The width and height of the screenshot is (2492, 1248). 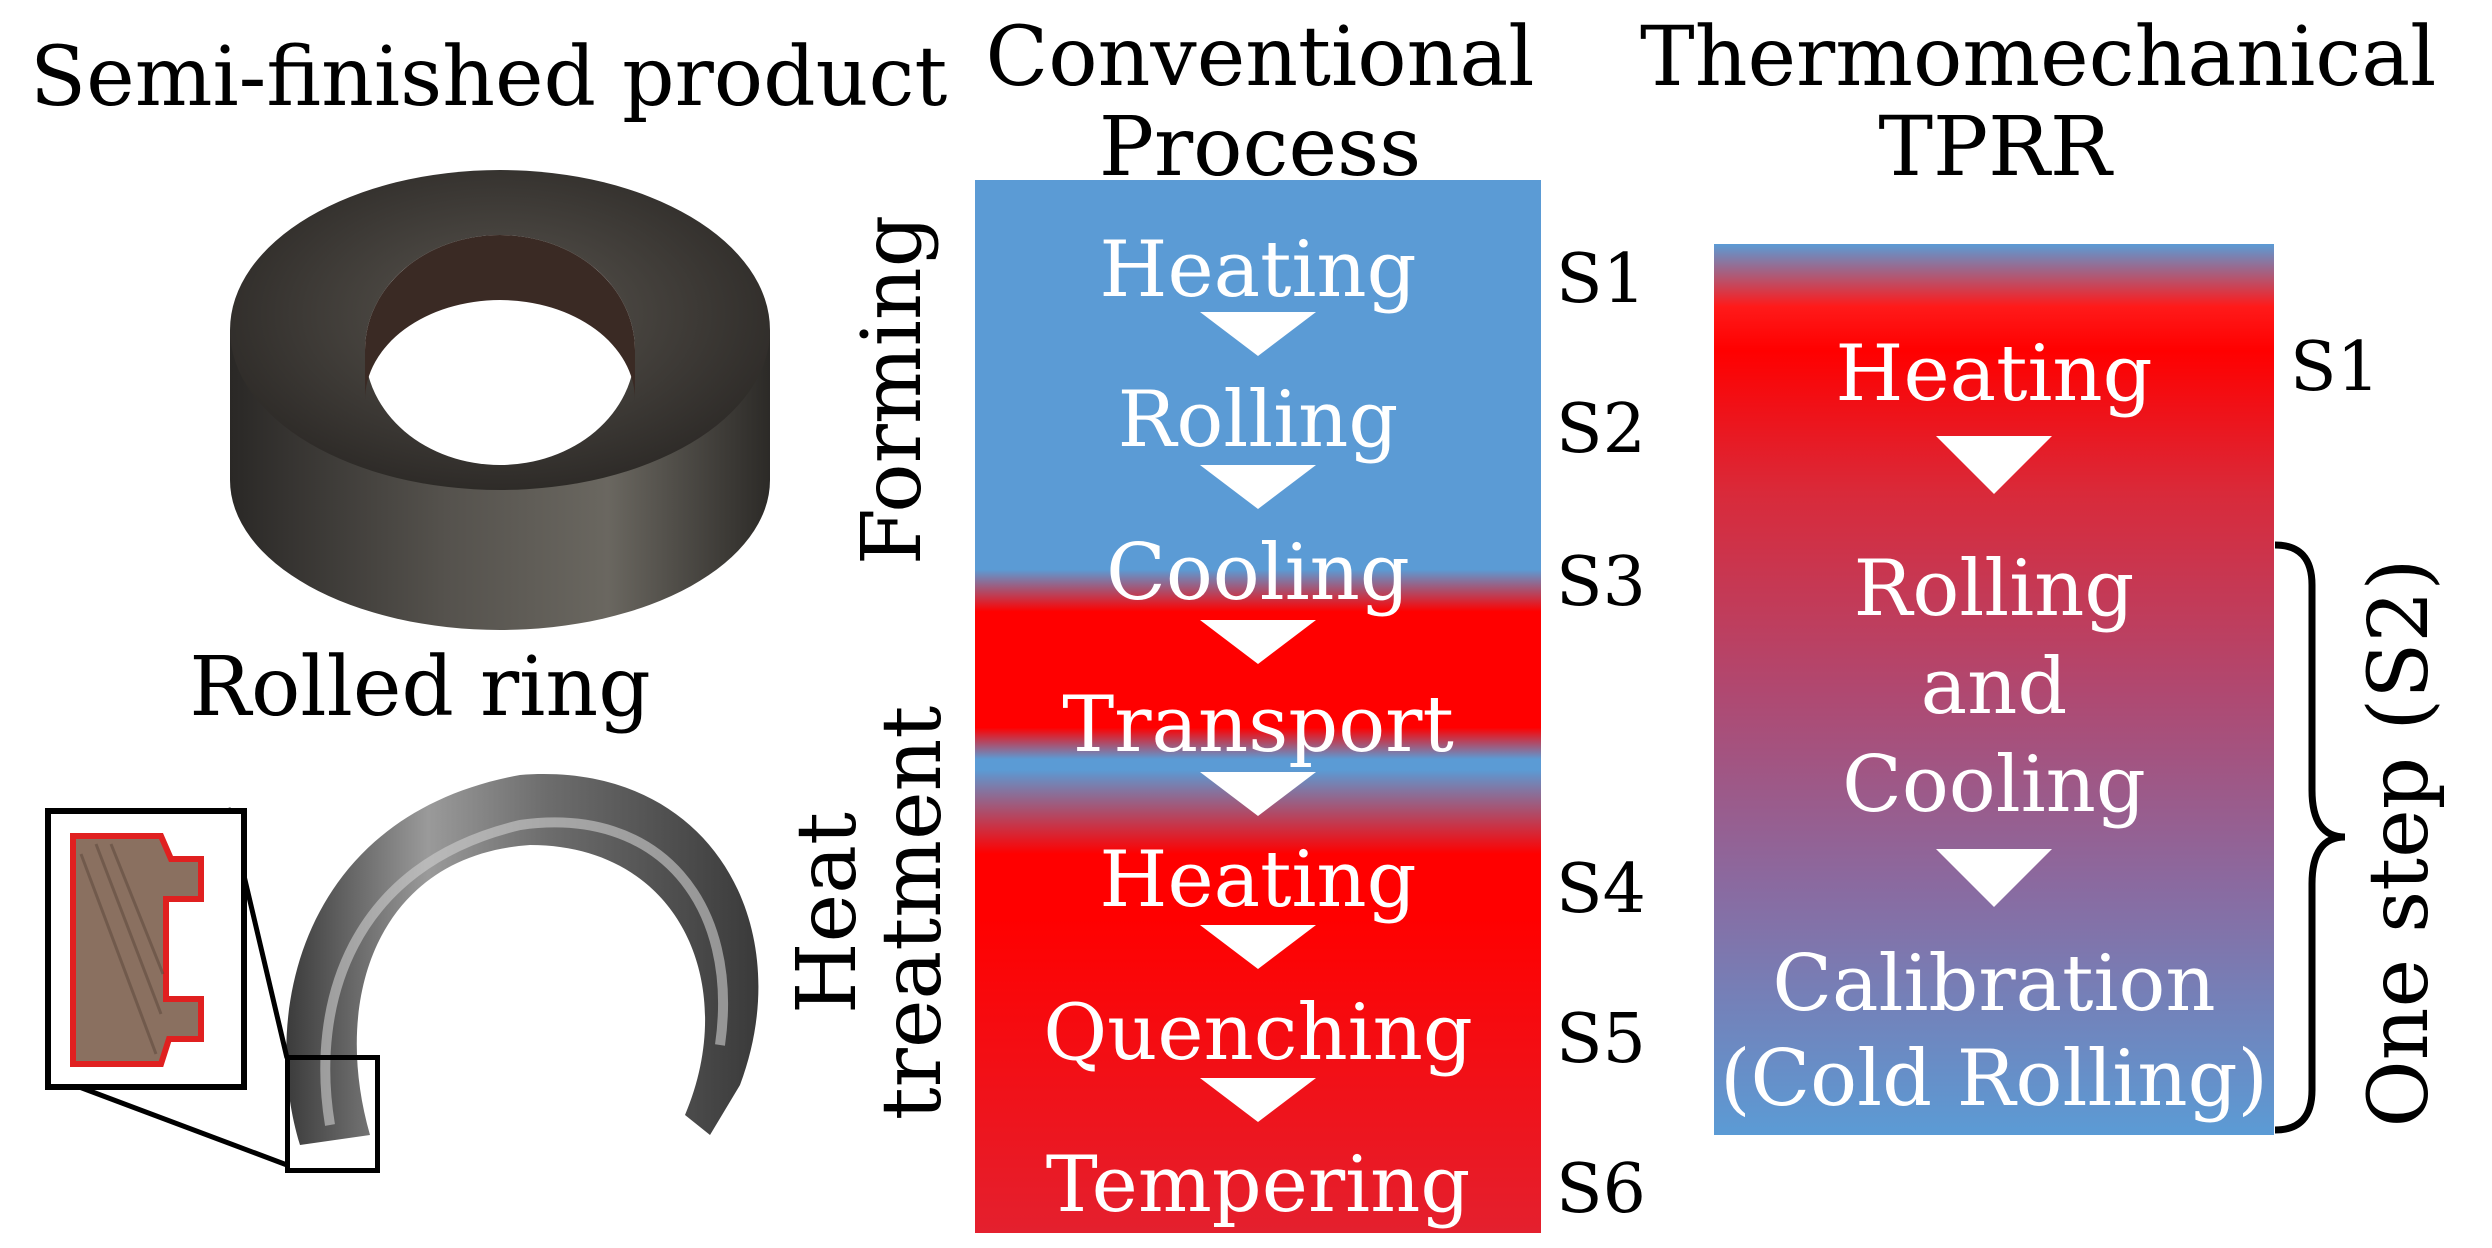 What do you see at coordinates (1994, 785) in the screenshot?
I see `tprr-step-cooling: Cooling` at bounding box center [1994, 785].